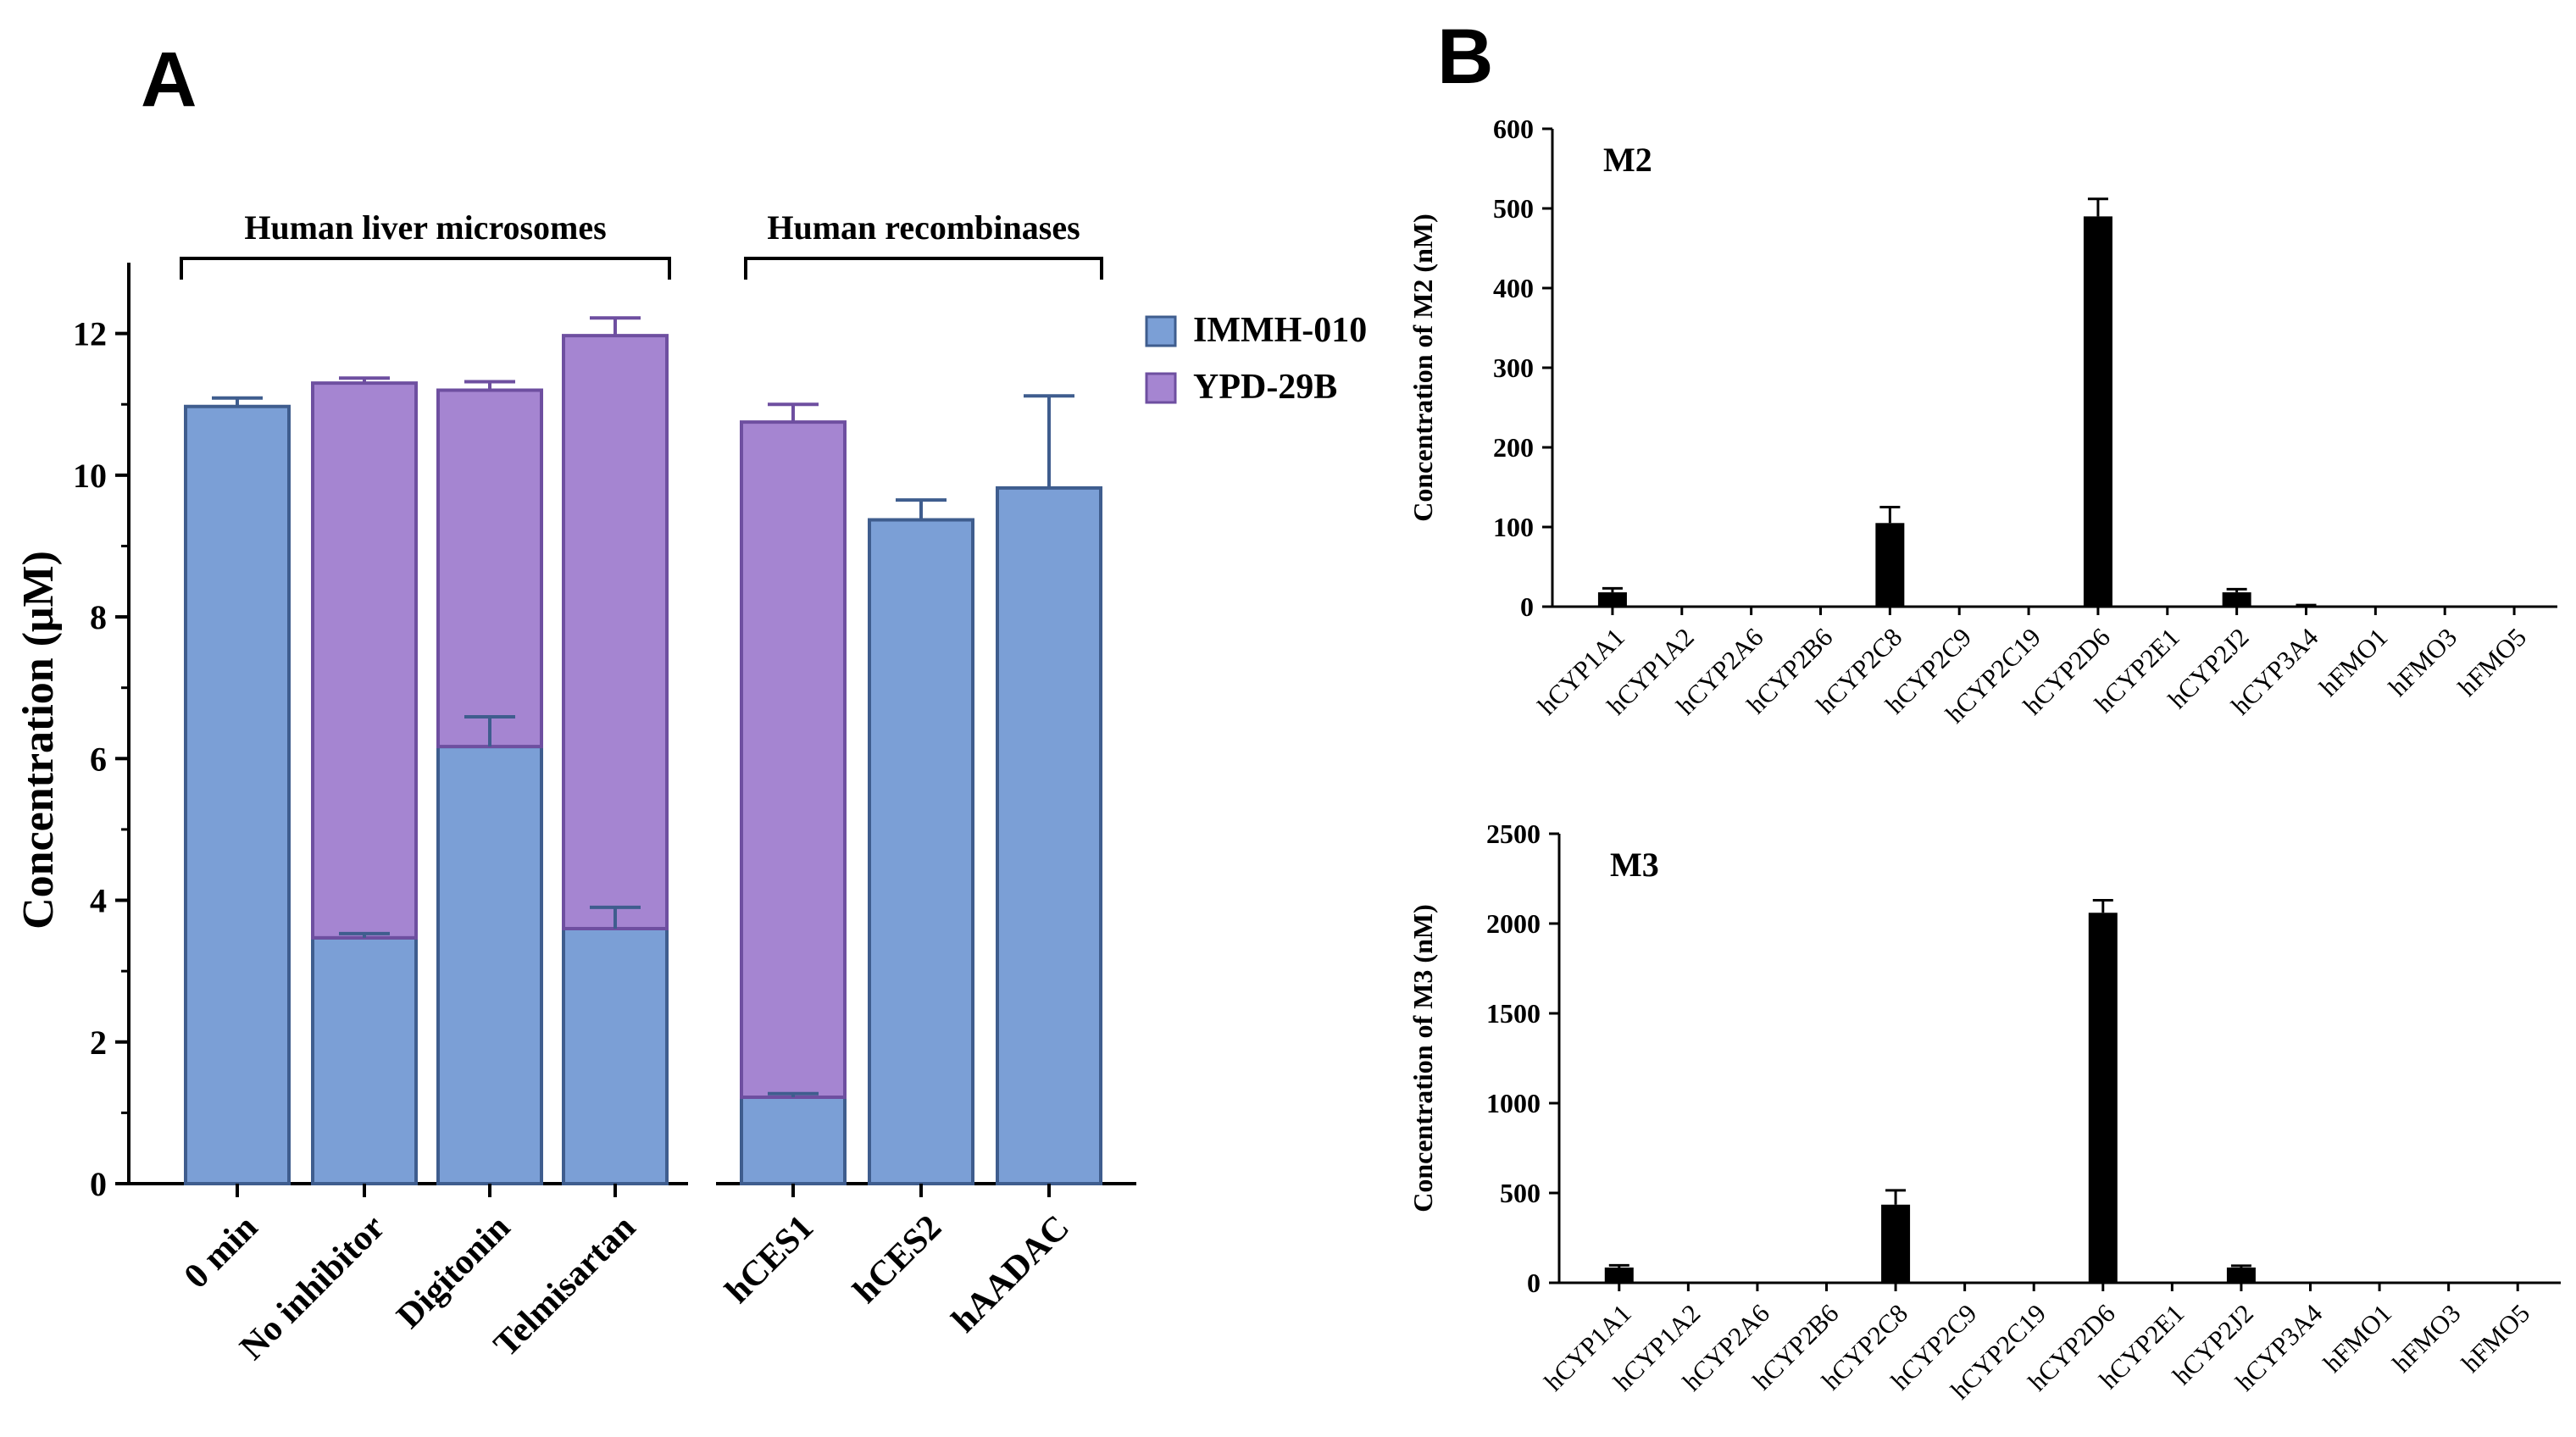 The image size is (2576, 1437). I want to click on bar-immh-hces1, so click(793, 1140).